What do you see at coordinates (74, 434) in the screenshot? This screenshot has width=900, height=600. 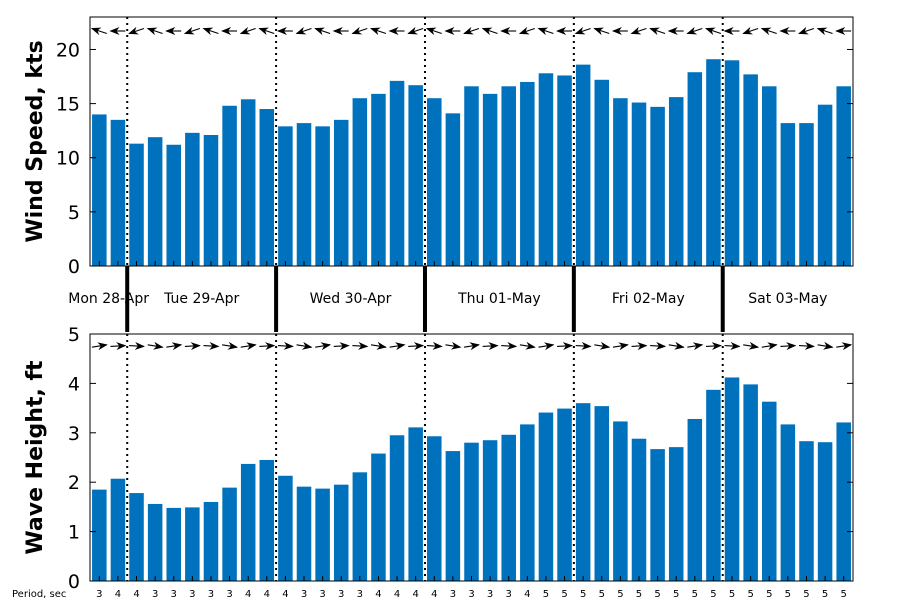 I see `wave-y-tick-label: 3` at bounding box center [74, 434].